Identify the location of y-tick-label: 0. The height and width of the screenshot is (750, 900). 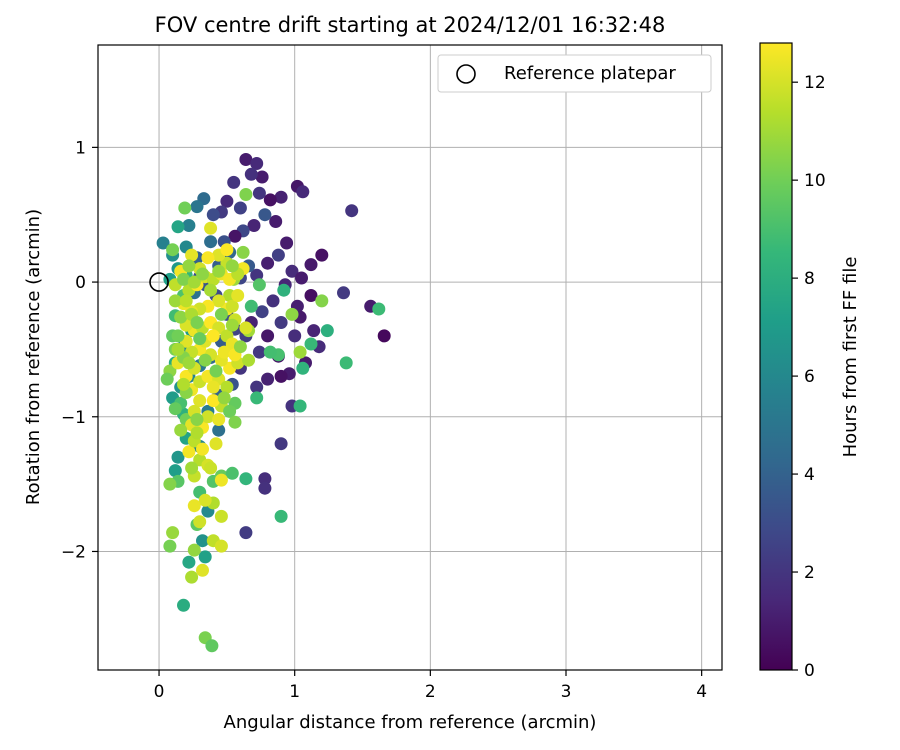
(80, 283).